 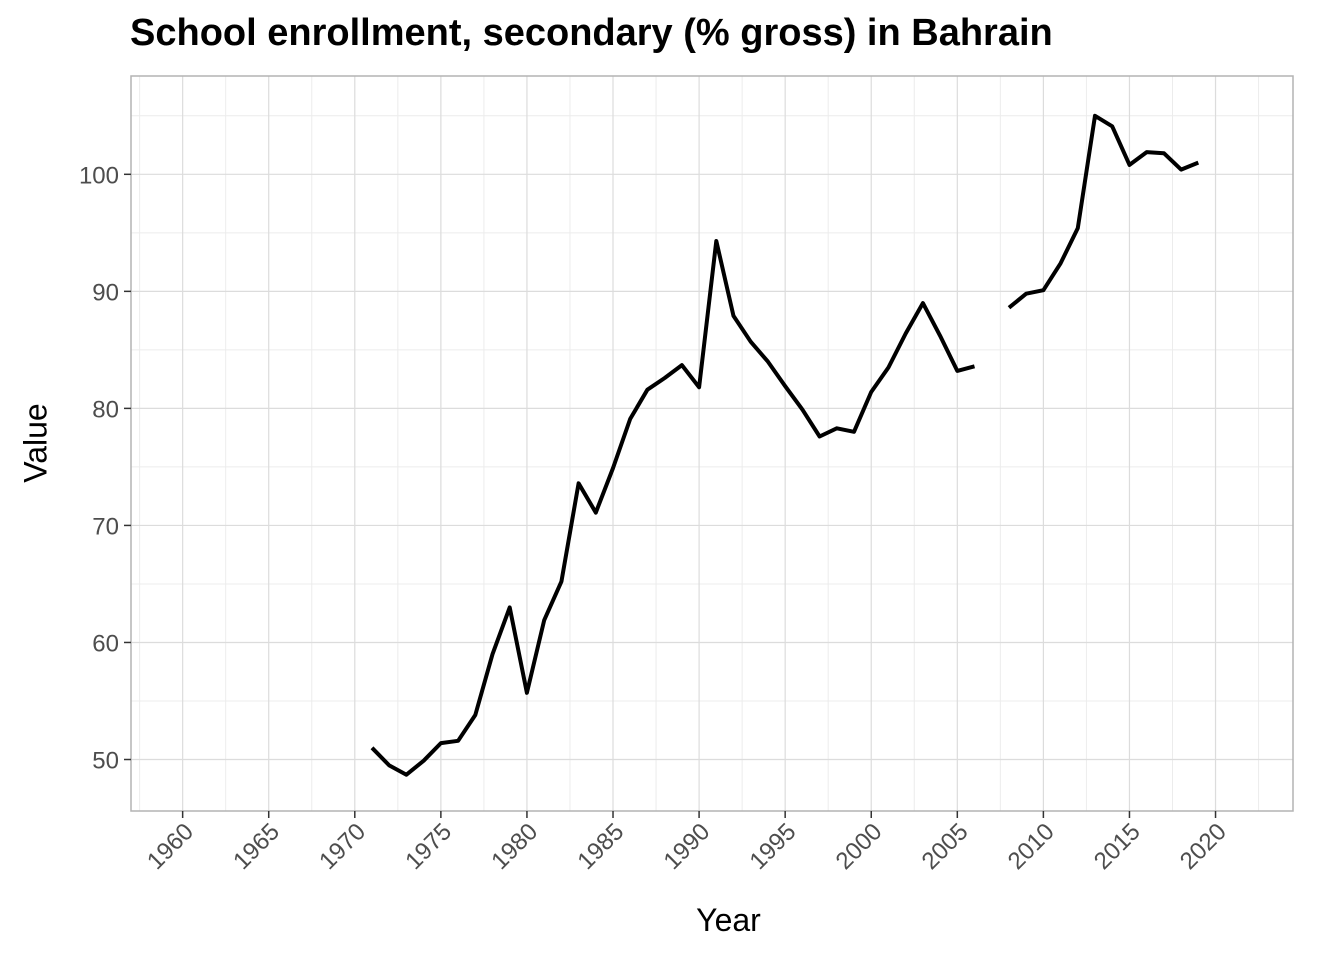 I want to click on x-tick-label: 2010, so click(x=1031, y=846).